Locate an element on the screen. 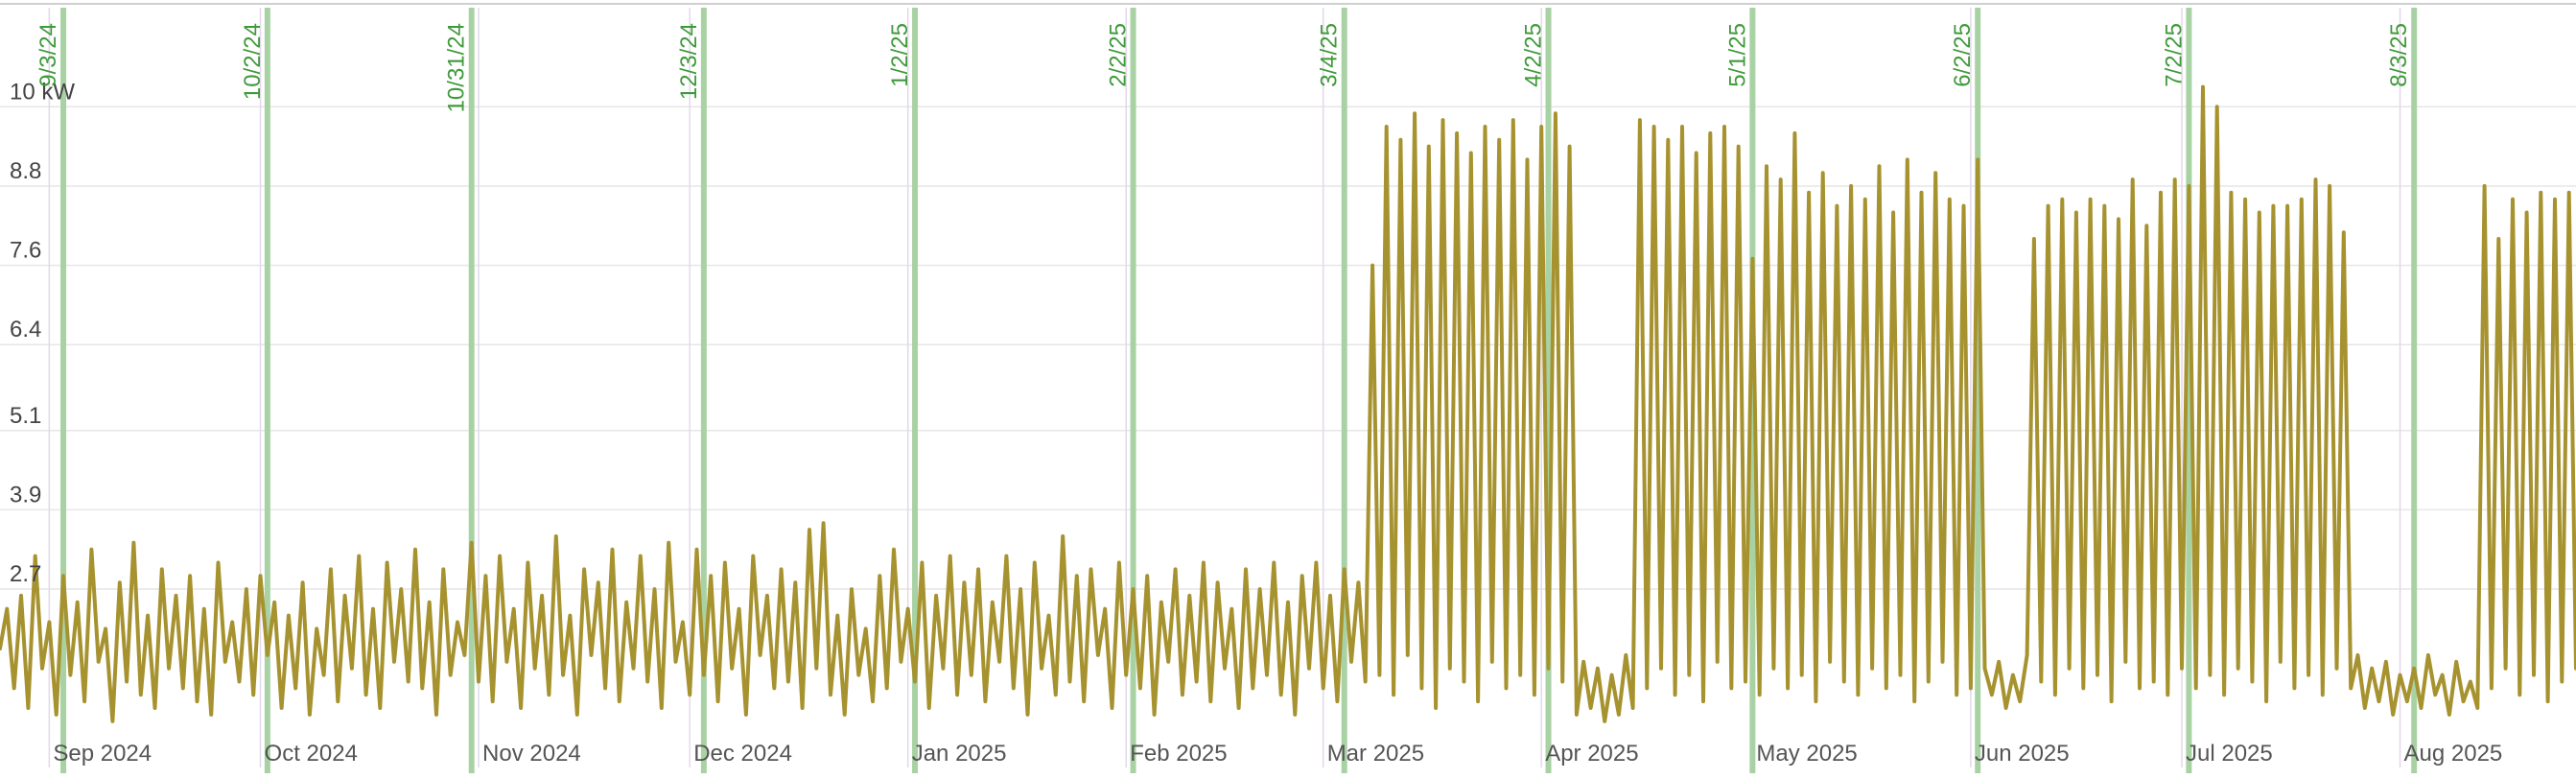 The width and height of the screenshot is (2576, 779). reading-marker-label: 5/1/25 is located at coordinates (1737, 55).